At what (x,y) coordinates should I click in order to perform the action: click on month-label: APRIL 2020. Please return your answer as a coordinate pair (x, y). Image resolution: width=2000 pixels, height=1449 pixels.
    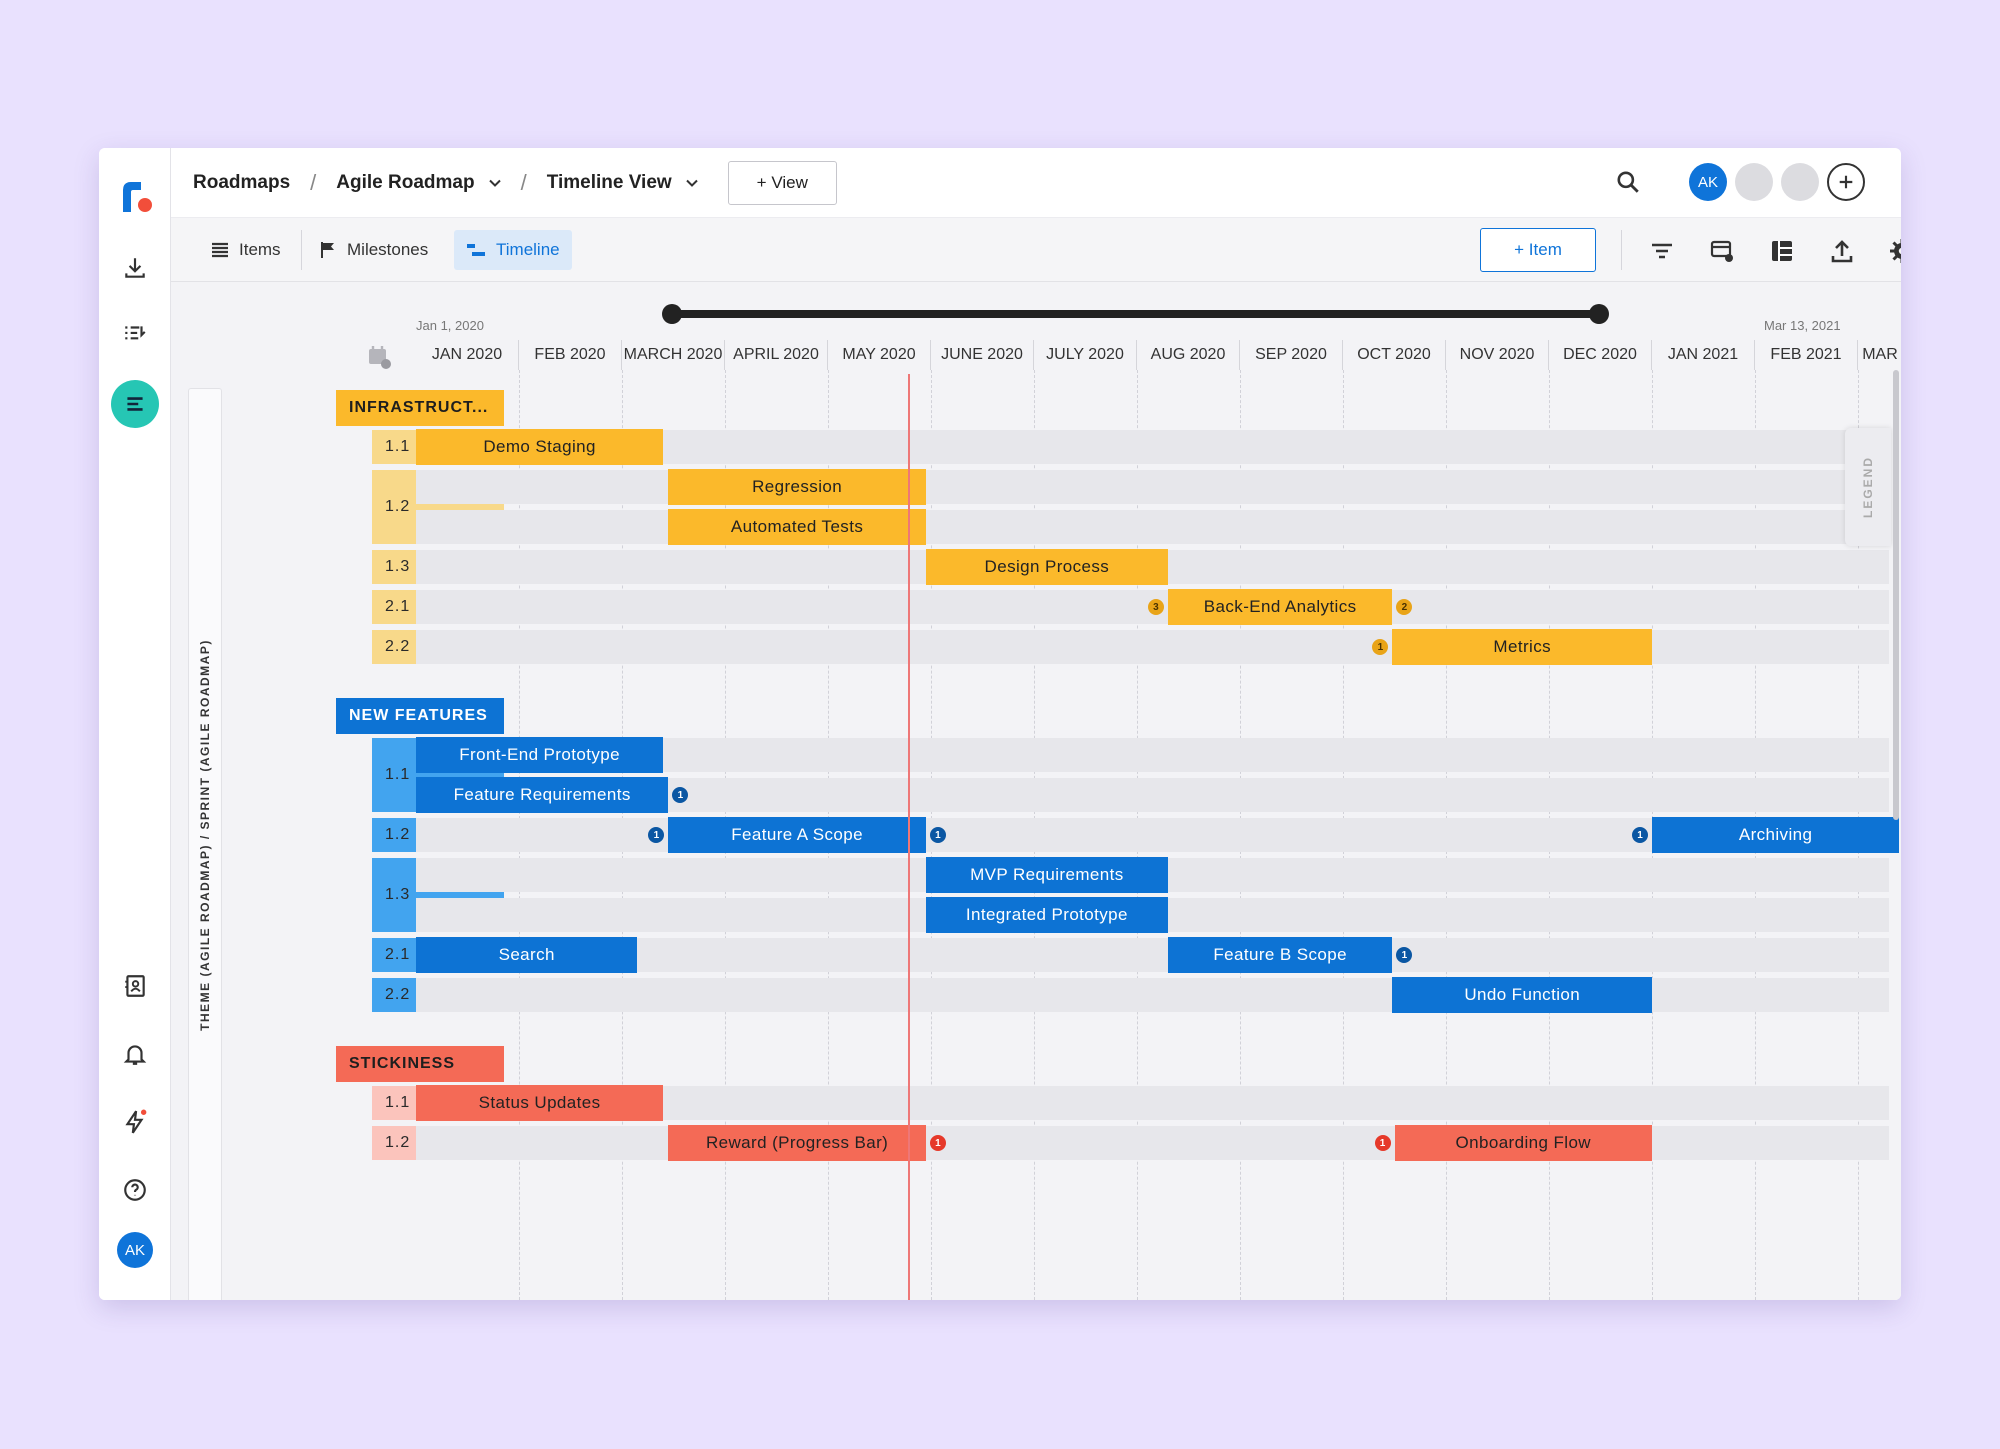
    Looking at the image, I should click on (776, 355).